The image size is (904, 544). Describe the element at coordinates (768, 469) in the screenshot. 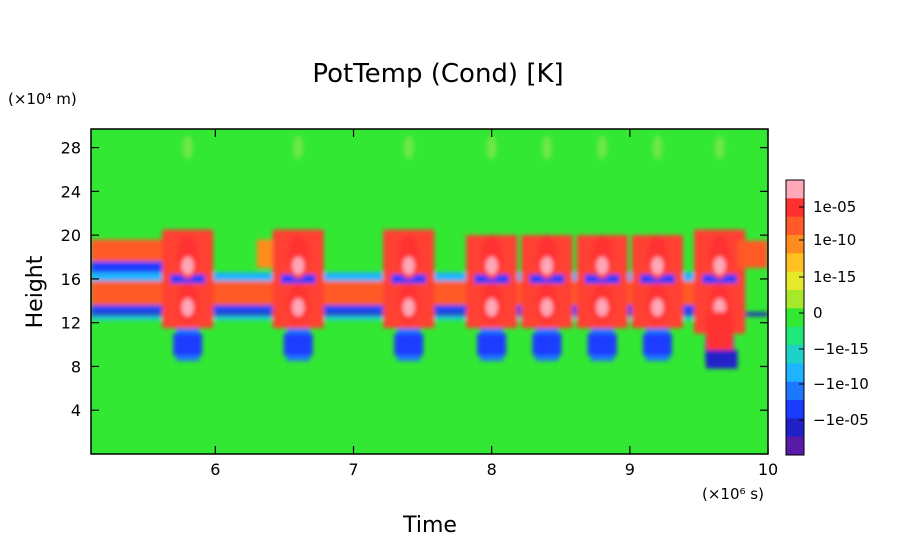

I see `x-tick-label: 10` at that location.